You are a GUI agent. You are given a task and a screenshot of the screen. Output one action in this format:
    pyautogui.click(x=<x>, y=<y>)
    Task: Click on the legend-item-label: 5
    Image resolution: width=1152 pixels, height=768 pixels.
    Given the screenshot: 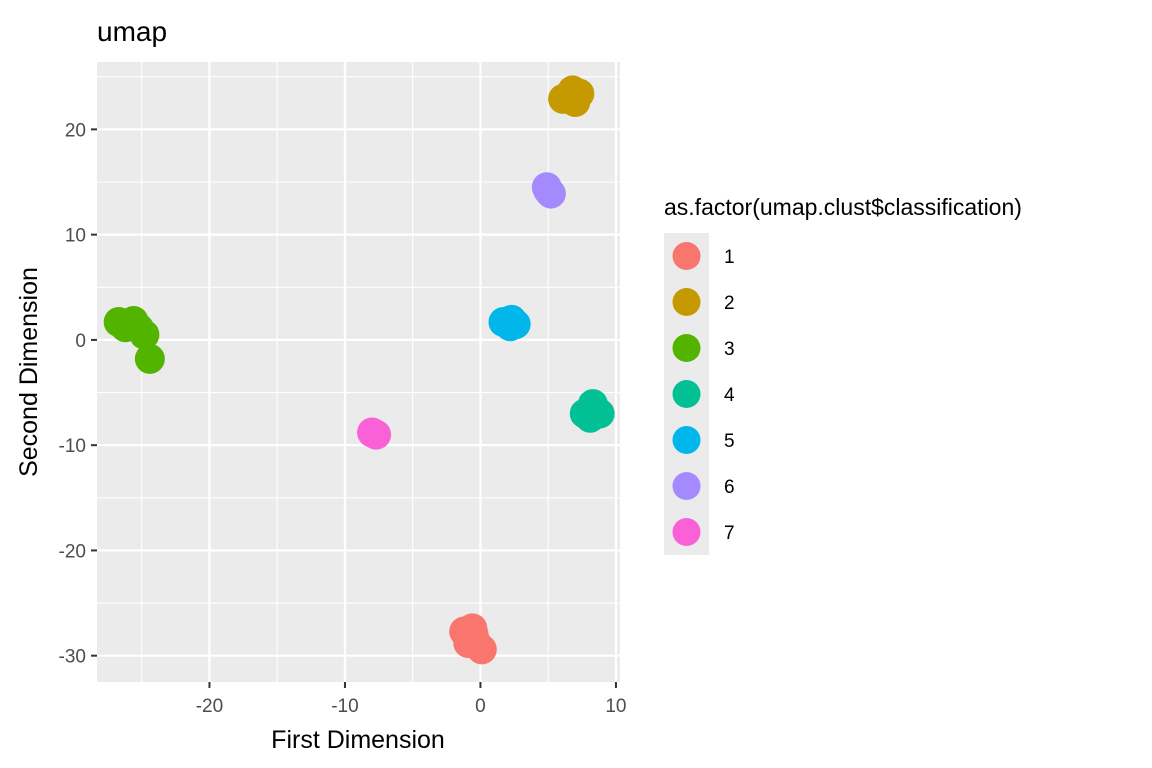 What is the action you would take?
    pyautogui.click(x=729, y=441)
    